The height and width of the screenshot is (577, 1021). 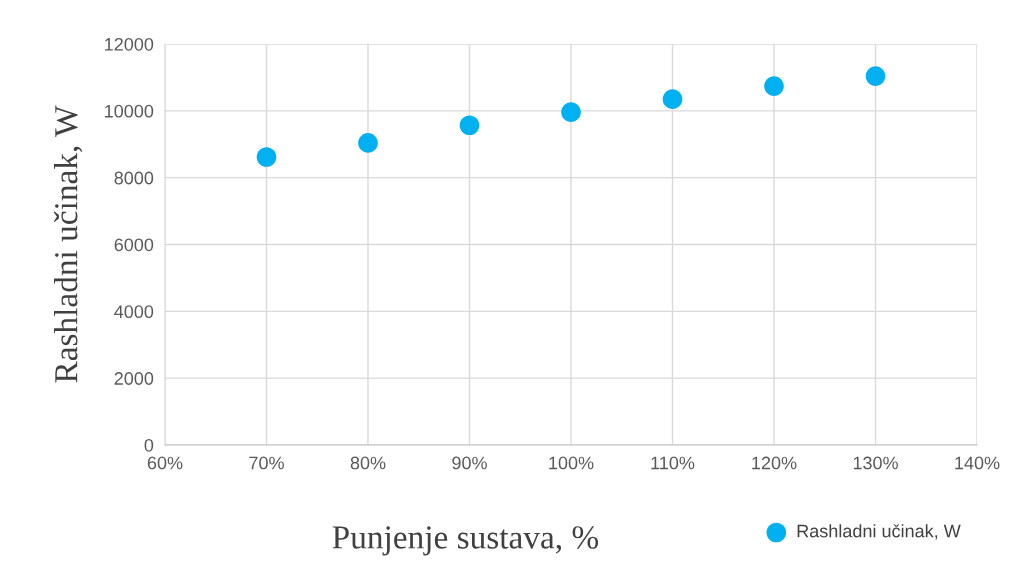 I want to click on x-tick-label: 120%, so click(x=774, y=463).